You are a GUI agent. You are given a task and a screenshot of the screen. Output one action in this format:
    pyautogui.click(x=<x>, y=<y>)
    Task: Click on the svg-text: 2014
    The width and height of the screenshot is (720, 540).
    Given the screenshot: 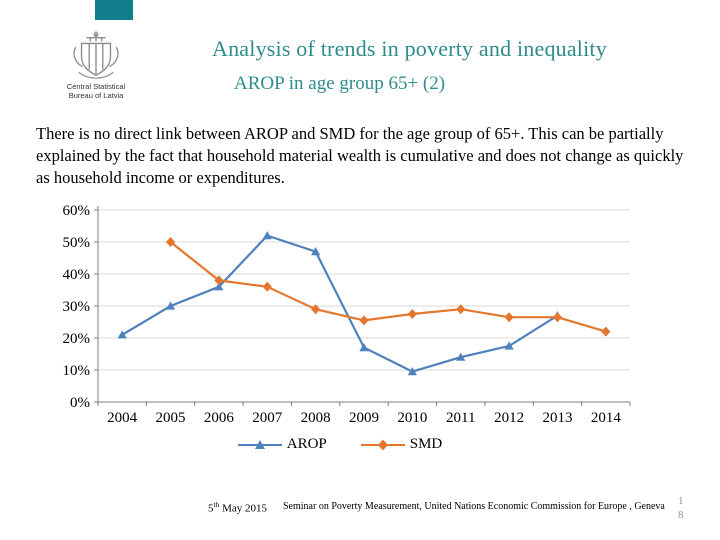 What is the action you would take?
    pyautogui.click(x=606, y=418)
    